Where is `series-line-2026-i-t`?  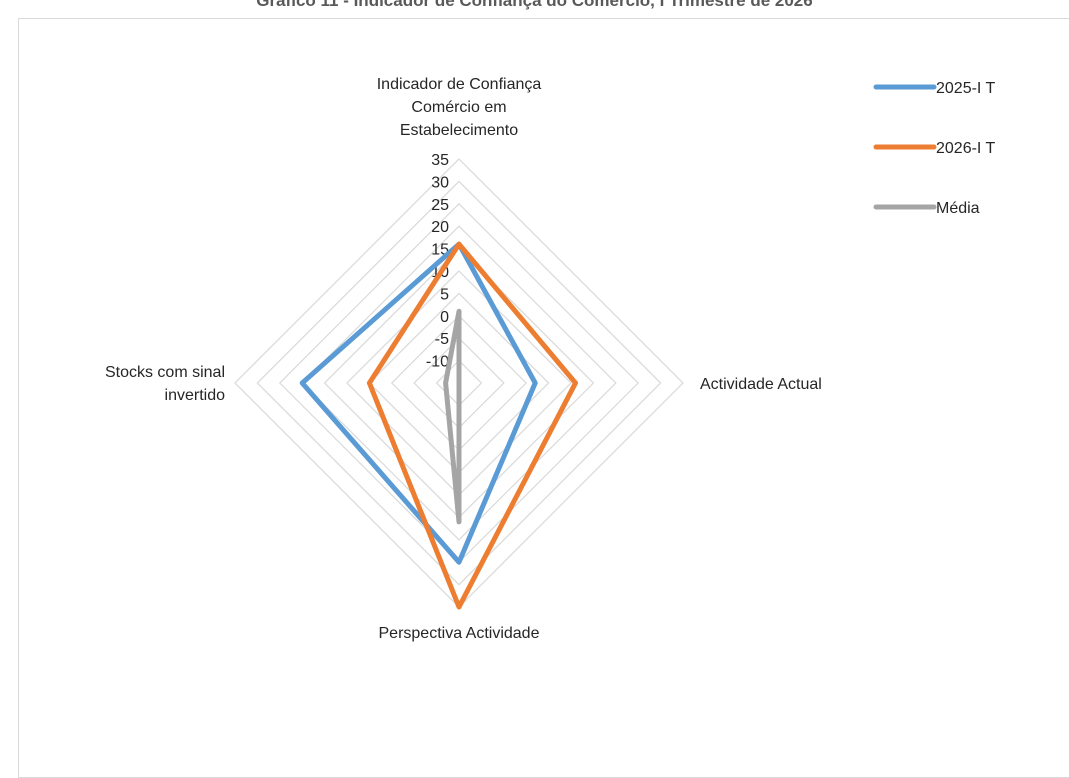 series-line-2026-i-t is located at coordinates (472, 425).